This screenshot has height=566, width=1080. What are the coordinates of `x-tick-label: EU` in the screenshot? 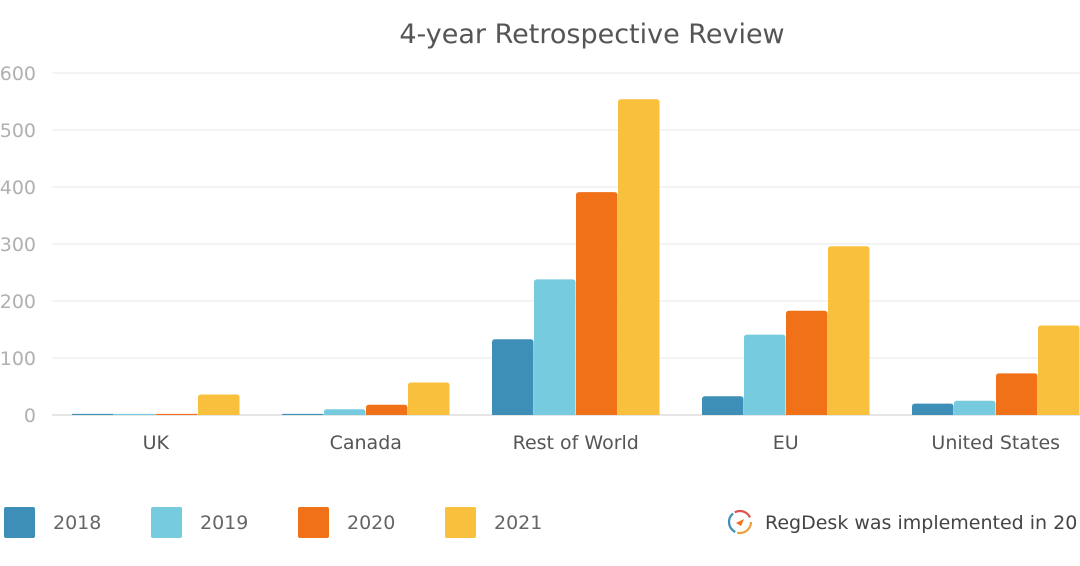 It's located at (786, 443).